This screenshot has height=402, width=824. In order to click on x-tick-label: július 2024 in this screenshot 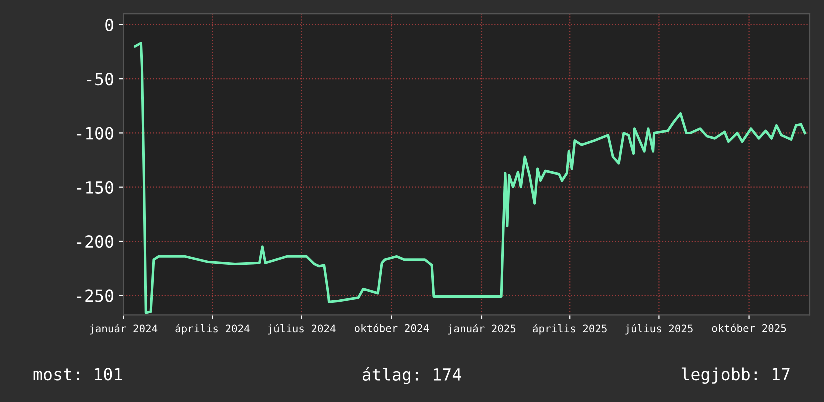, I will do `click(302, 329)`.